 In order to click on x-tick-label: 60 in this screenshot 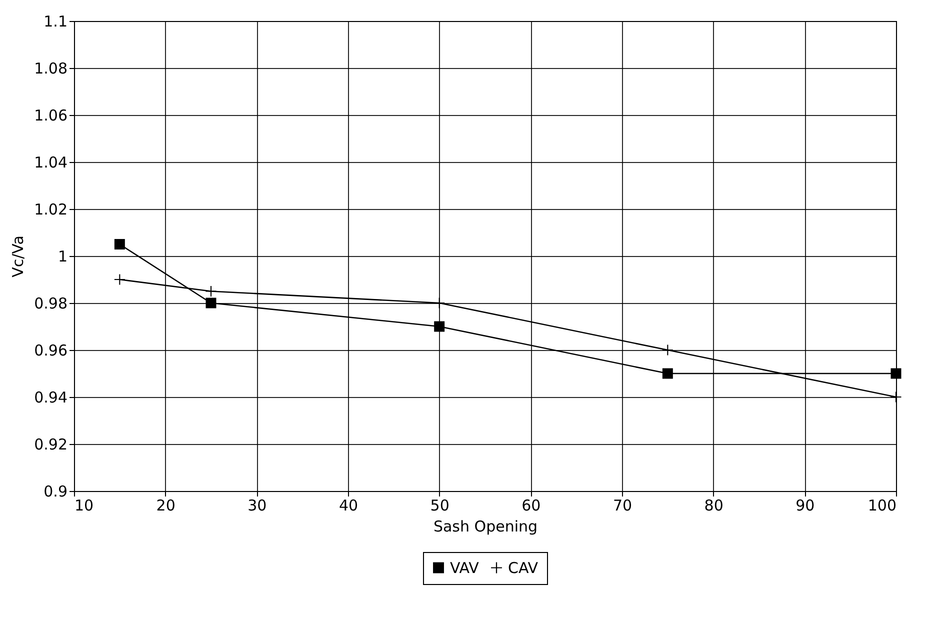, I will do `click(531, 505)`.